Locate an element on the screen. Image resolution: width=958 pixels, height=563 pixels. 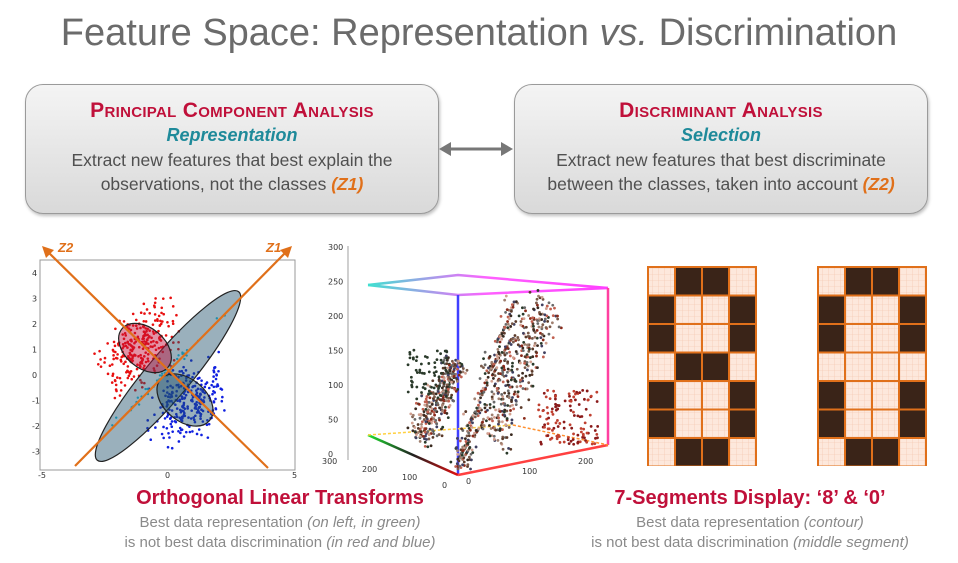
caption-right-line2: is not best data discrimination is located at coordinates (692, 542).